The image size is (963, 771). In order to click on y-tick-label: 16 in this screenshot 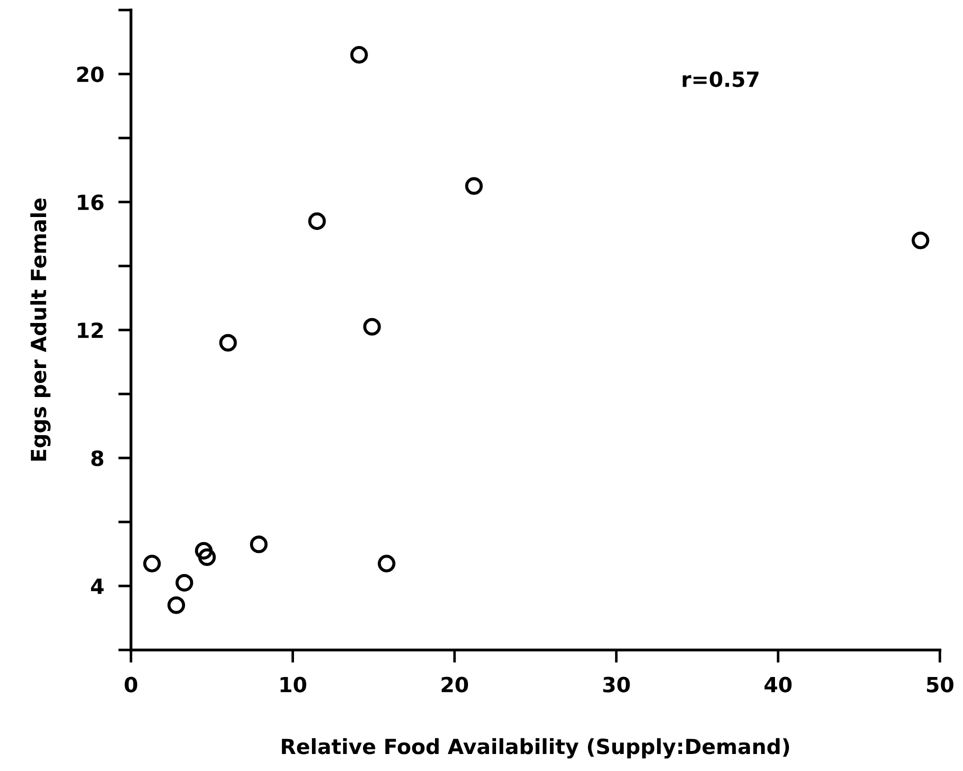, I will do `click(91, 202)`.